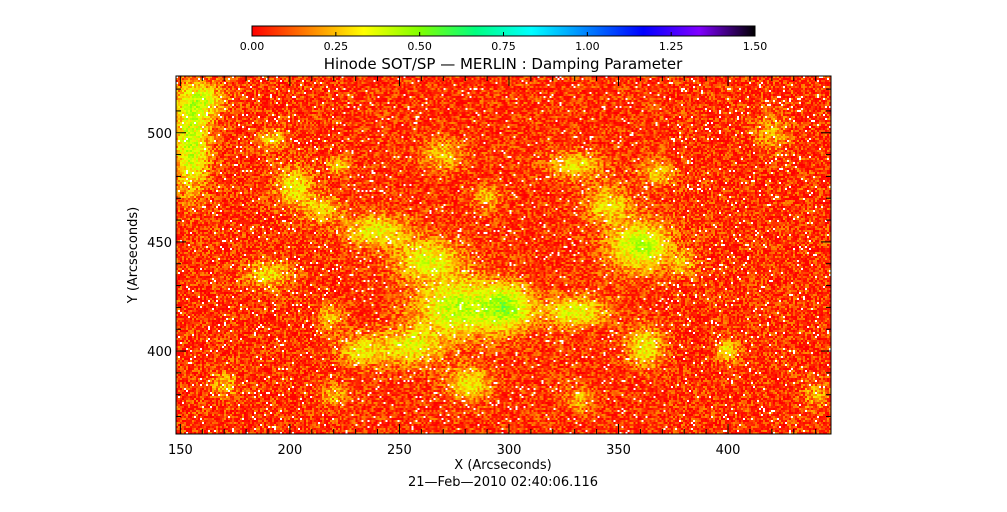  What do you see at coordinates (587, 46) in the screenshot?
I see `colorbar-tick-label: 1.00` at bounding box center [587, 46].